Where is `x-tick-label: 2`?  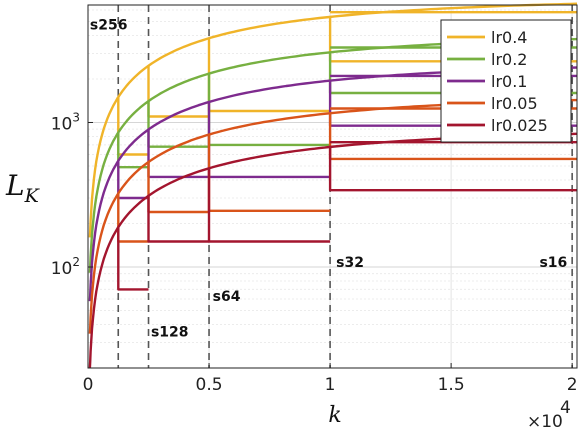
x-tick-label: 2 is located at coordinates (572, 385).